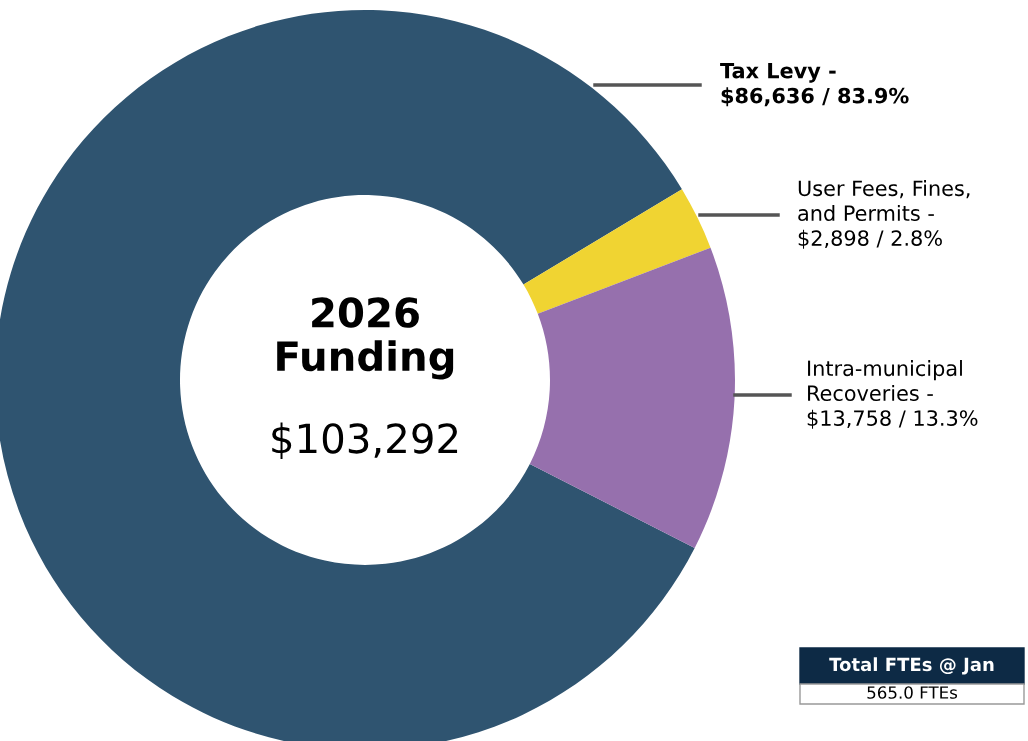 This screenshot has width=1028, height=741. I want to click on text: 2026 Funding, so click(365, 338).